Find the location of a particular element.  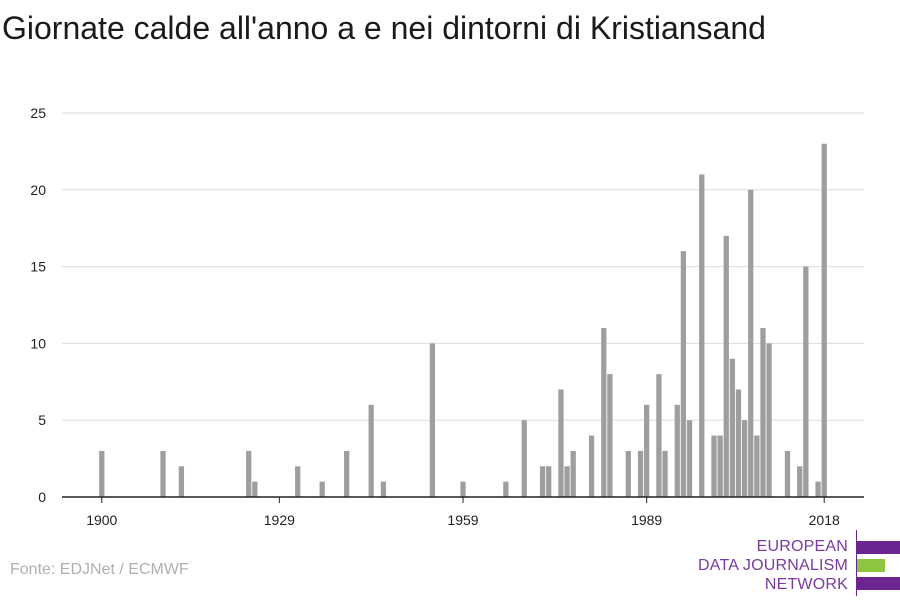

logo-bar-top is located at coordinates (878, 547).